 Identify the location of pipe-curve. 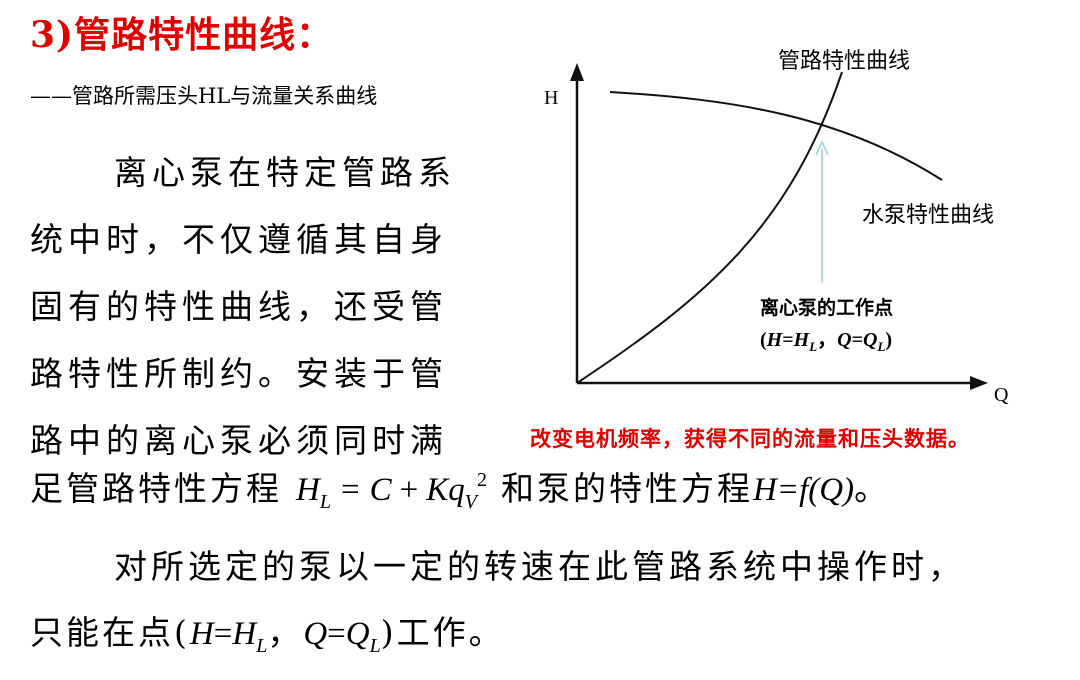
(709, 227).